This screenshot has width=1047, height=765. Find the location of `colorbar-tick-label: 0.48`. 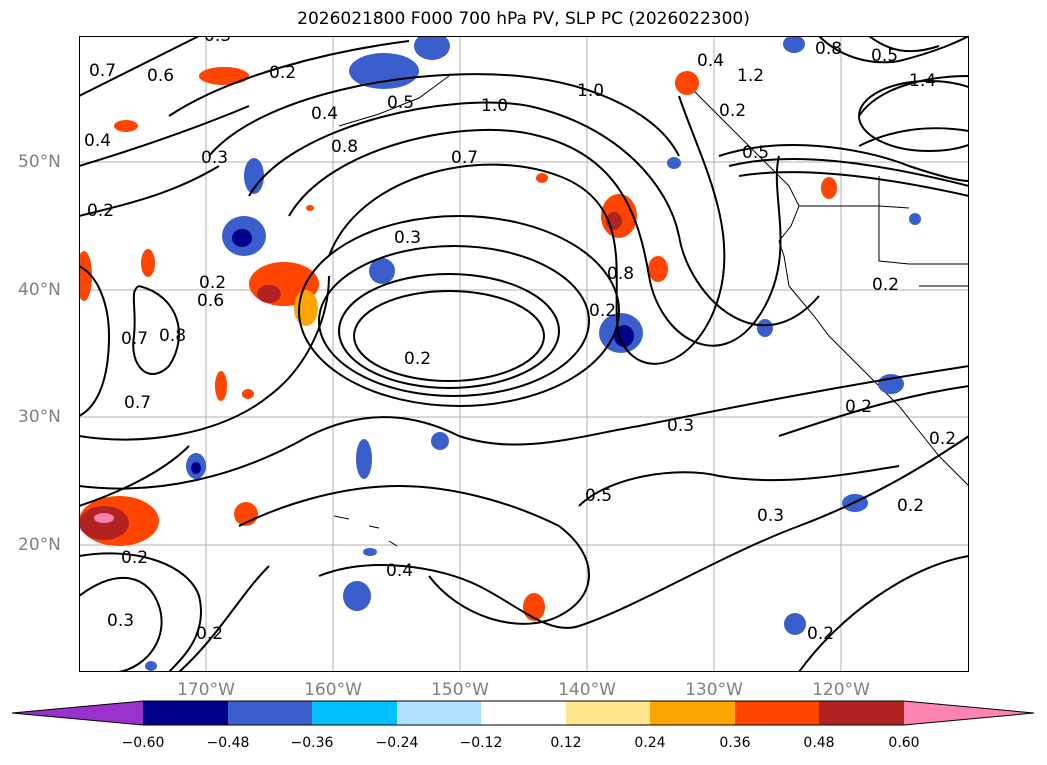

colorbar-tick-label: 0.48 is located at coordinates (819, 743).